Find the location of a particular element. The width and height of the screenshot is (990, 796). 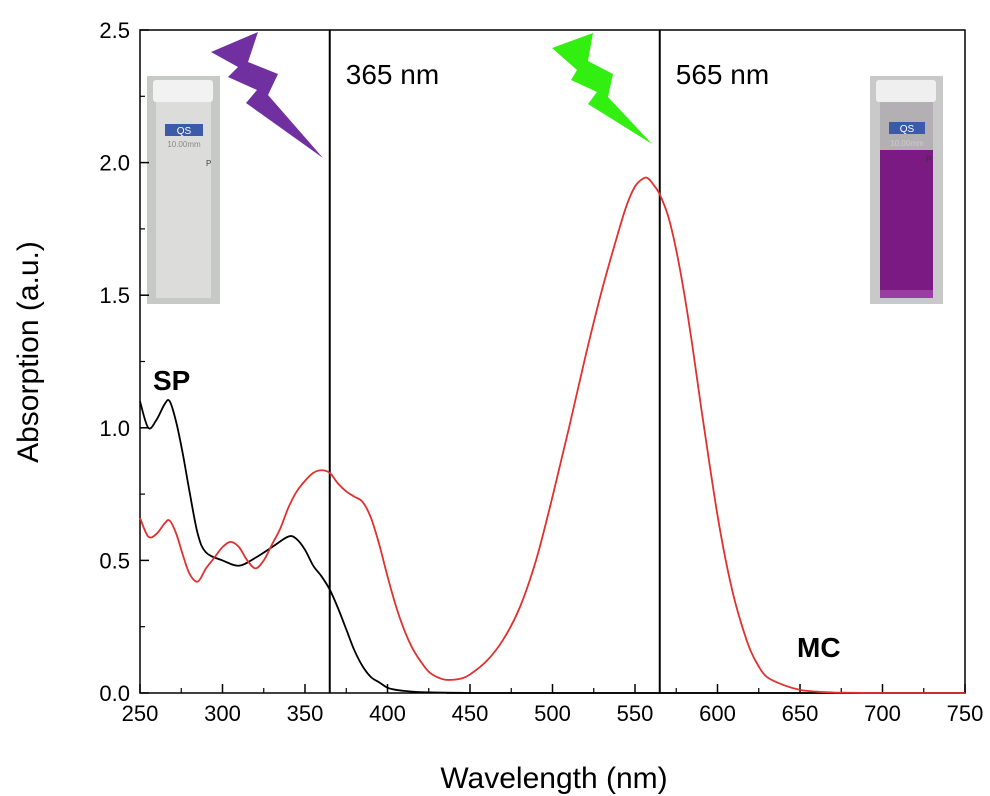

y-tick-label: 1.0 is located at coordinates (114, 428).